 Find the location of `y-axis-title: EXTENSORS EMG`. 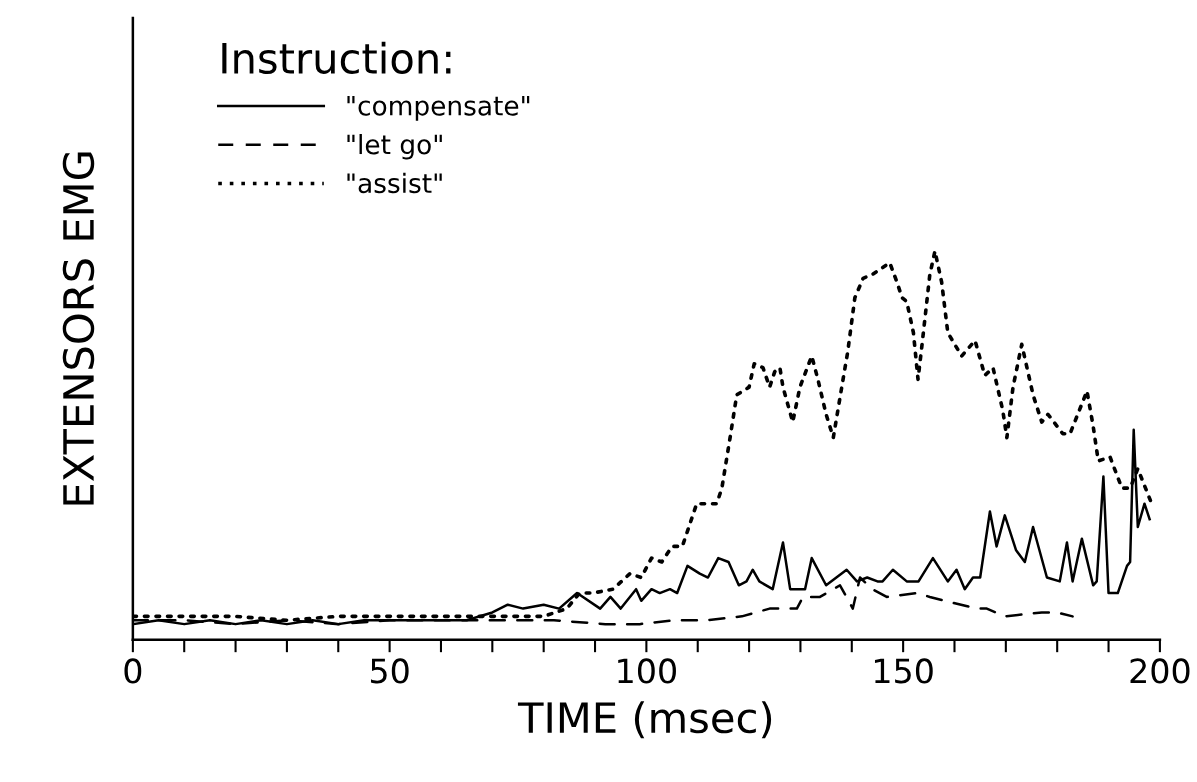

y-axis-title: EXTENSORS EMG is located at coordinates (78, 328).